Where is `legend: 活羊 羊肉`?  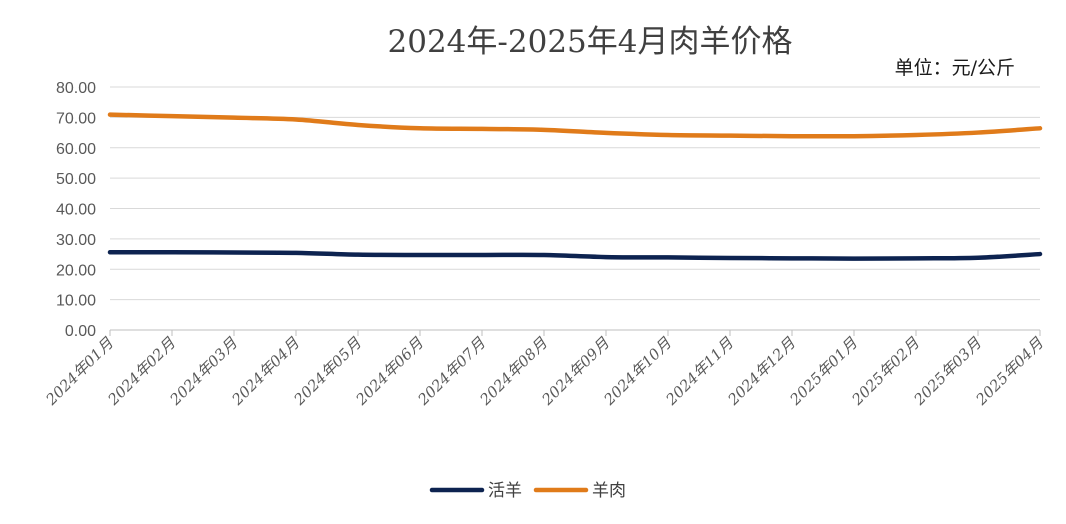
legend: 活羊 羊肉 is located at coordinates (527, 491).